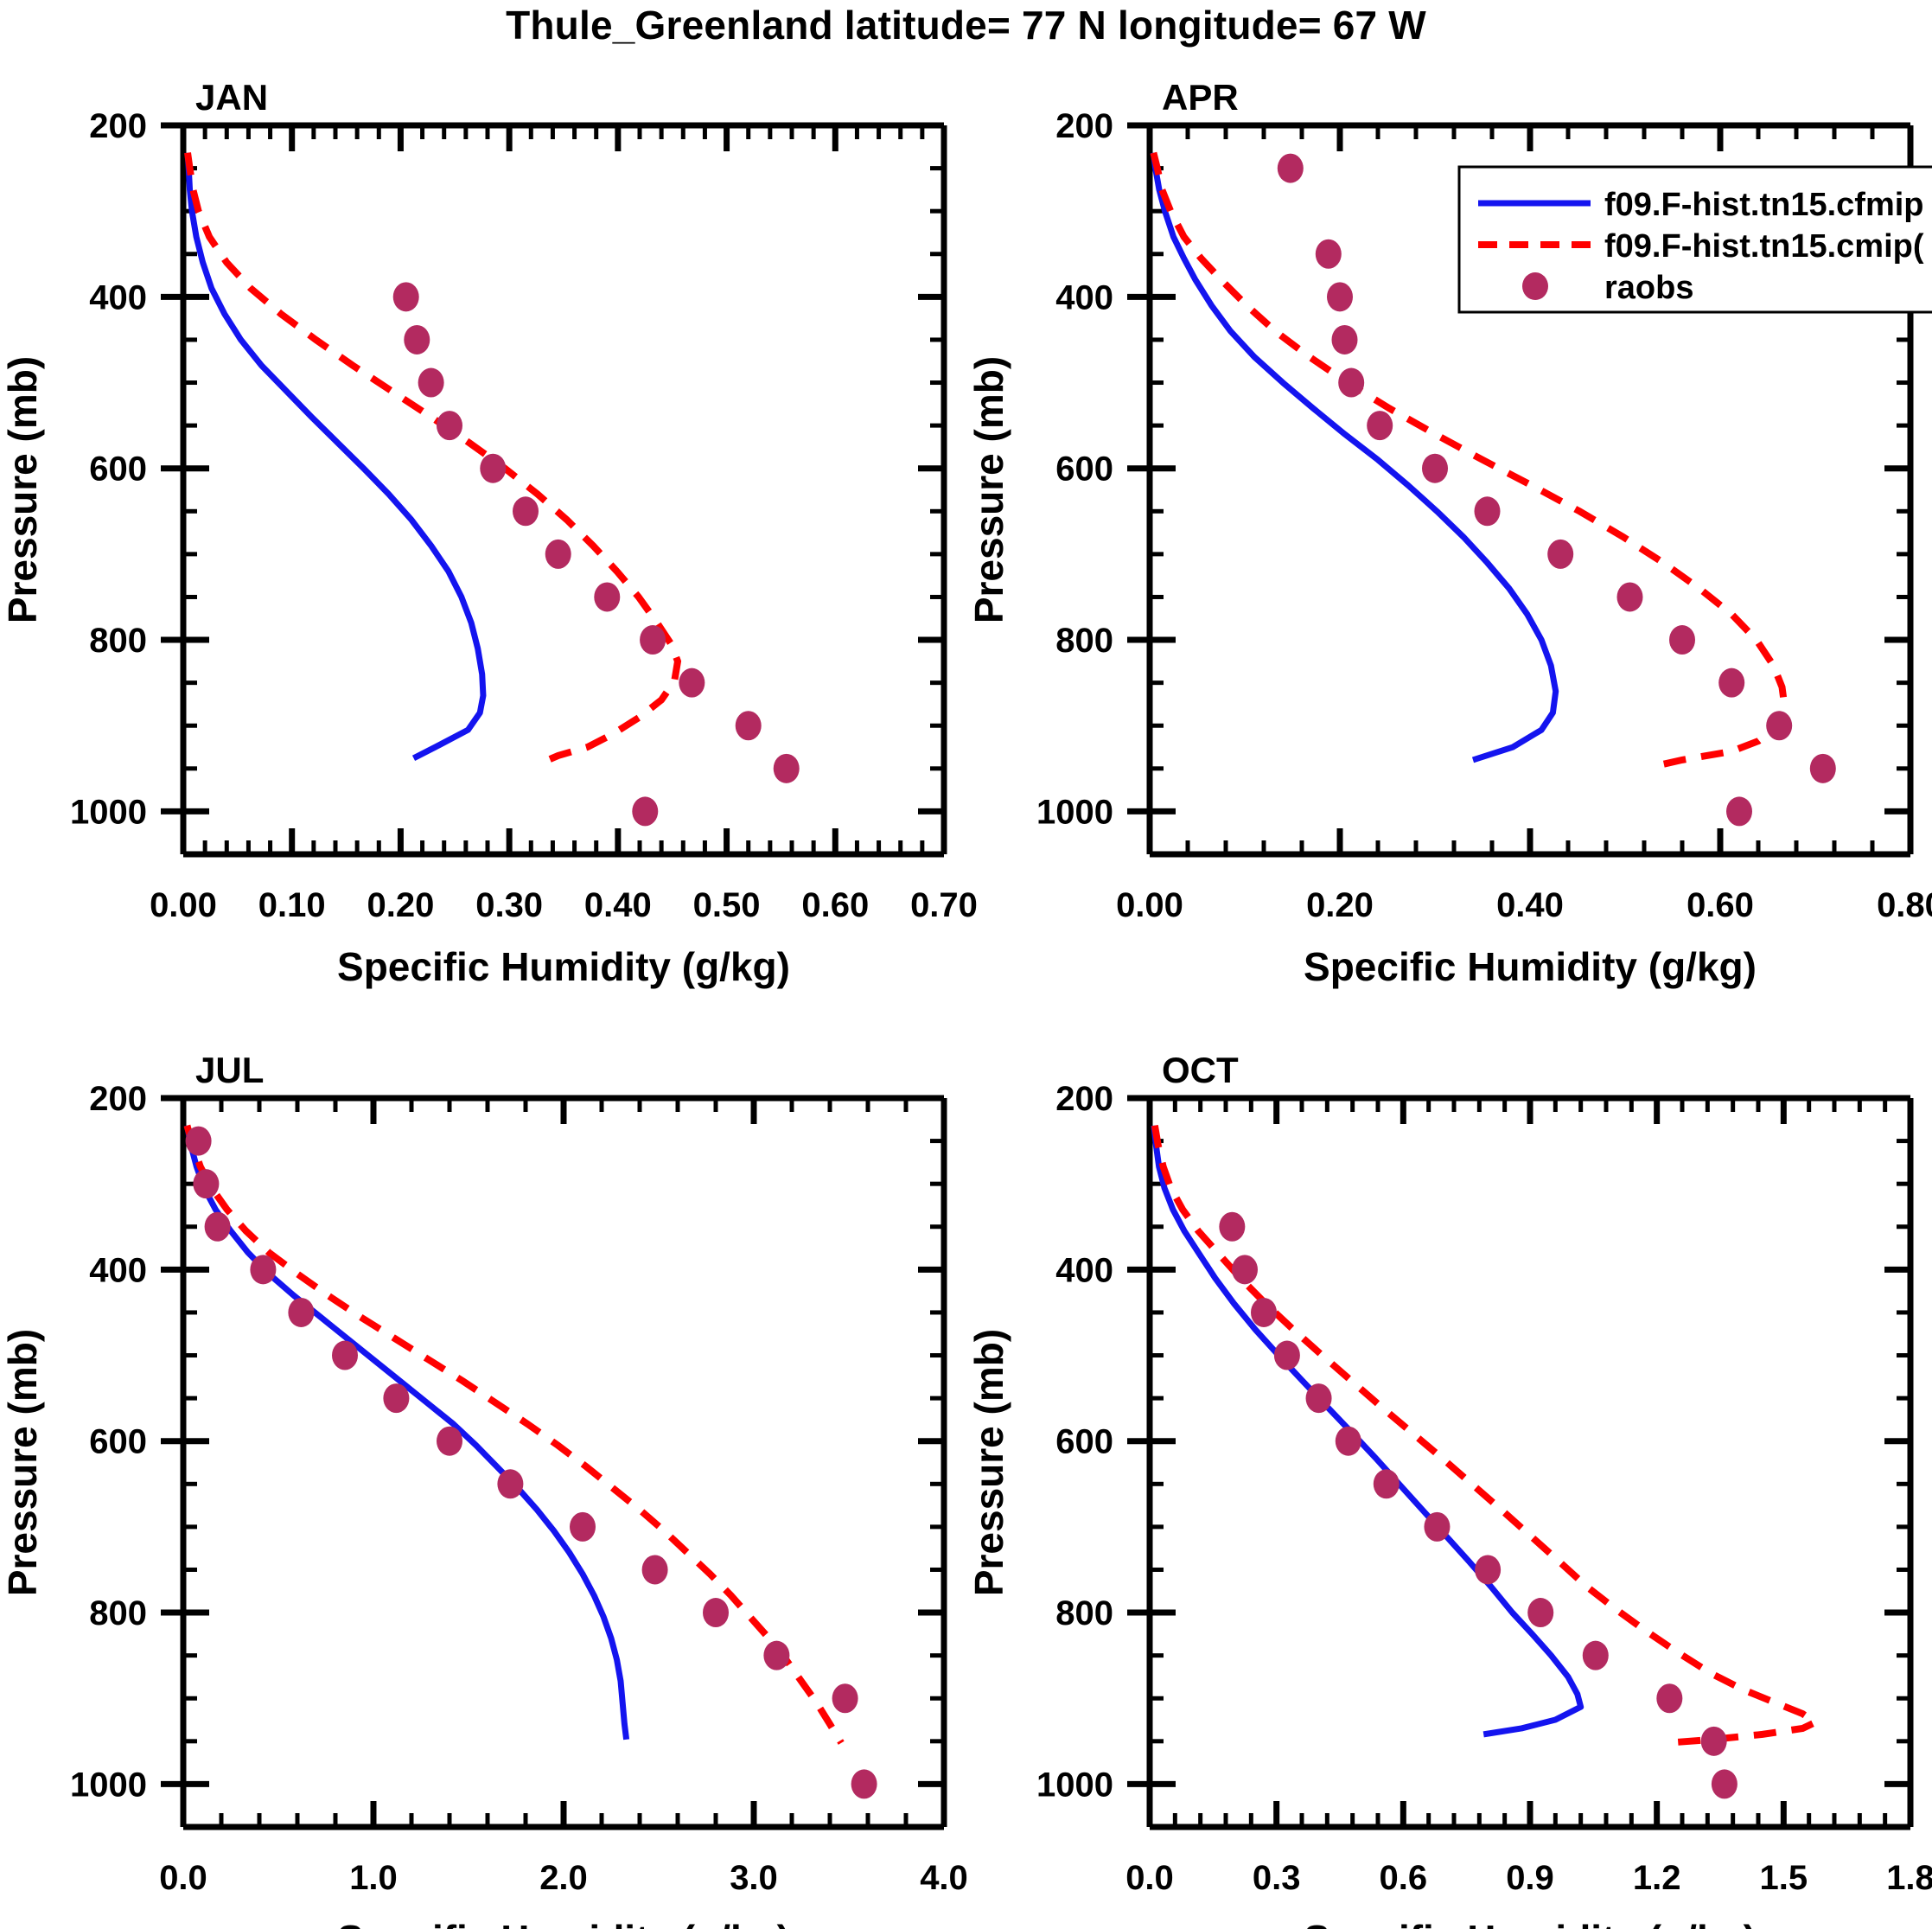 The height and width of the screenshot is (1929, 1932). What do you see at coordinates (1784, 1878) in the screenshot?
I see `x-tick-label: 1.5` at bounding box center [1784, 1878].